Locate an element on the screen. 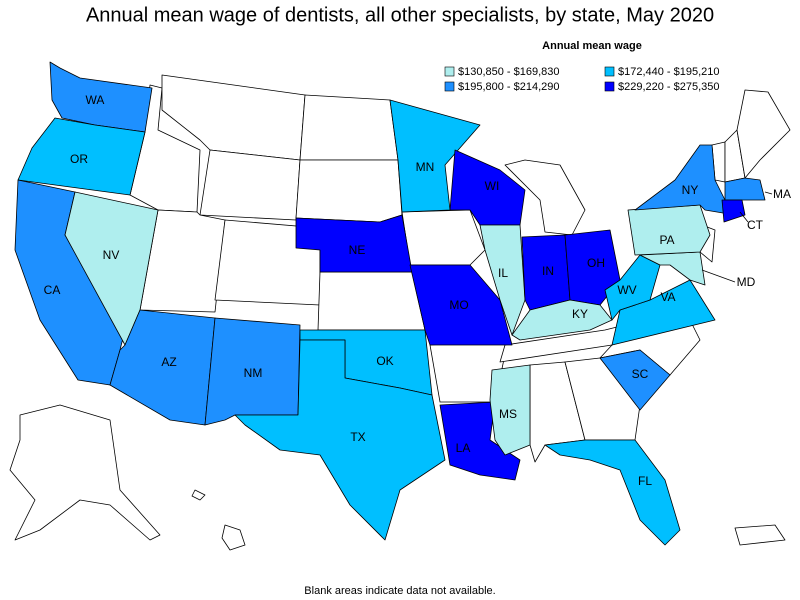  state-label: WI is located at coordinates (492, 186).